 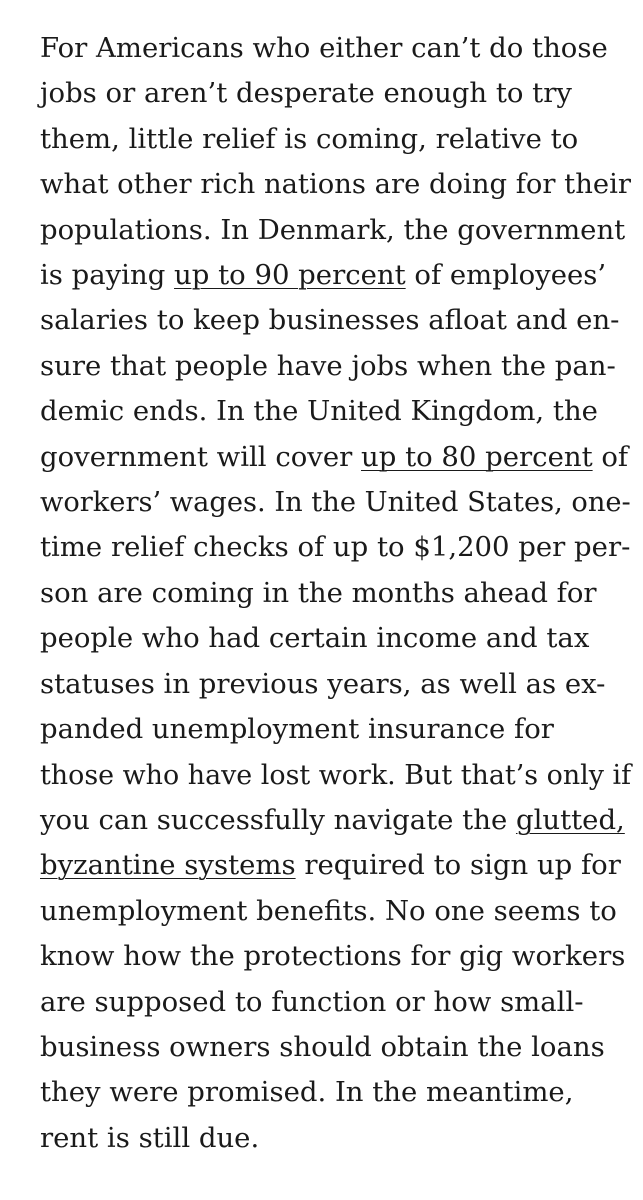 I want to click on text-line: is paying up to 90 percent of employees’, so click(x=330, y=275).